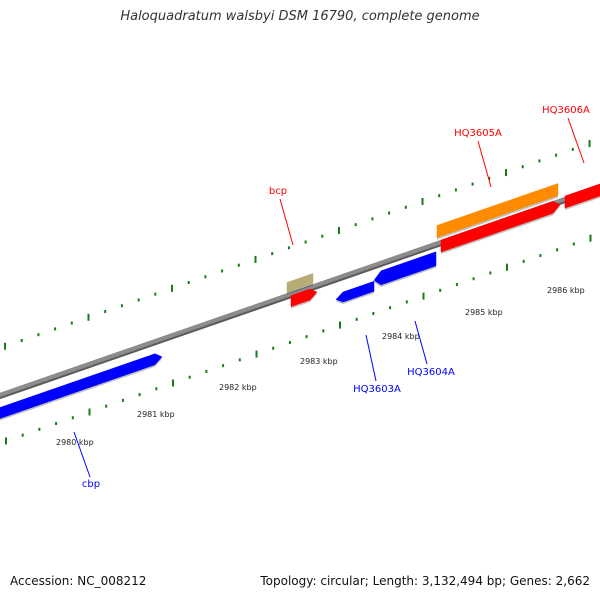 This screenshot has width=600, height=600. Describe the element at coordinates (319, 361) in the screenshot. I see `scale-label: 2983 kbp` at that location.